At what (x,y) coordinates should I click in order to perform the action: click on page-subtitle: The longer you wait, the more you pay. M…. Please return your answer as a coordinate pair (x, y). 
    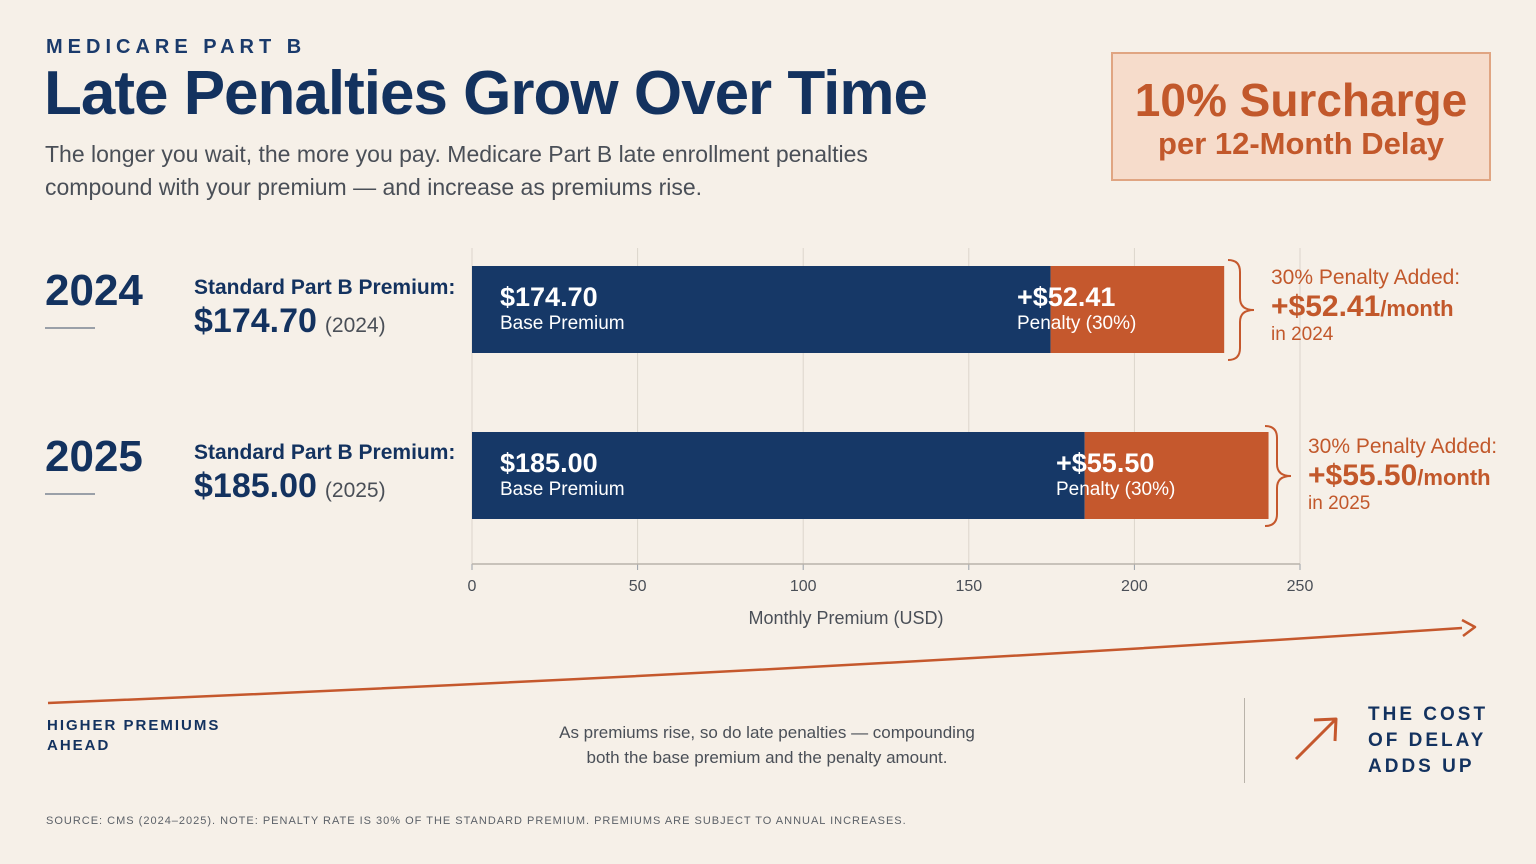
    Looking at the image, I should click on (495, 171).